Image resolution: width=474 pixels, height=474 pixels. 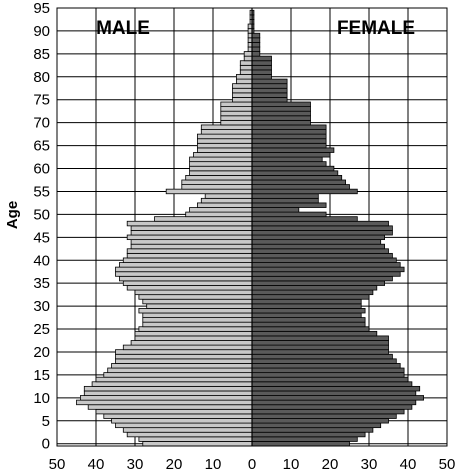 What do you see at coordinates (123, 28) in the screenshot?
I see `male-label: MALE` at bounding box center [123, 28].